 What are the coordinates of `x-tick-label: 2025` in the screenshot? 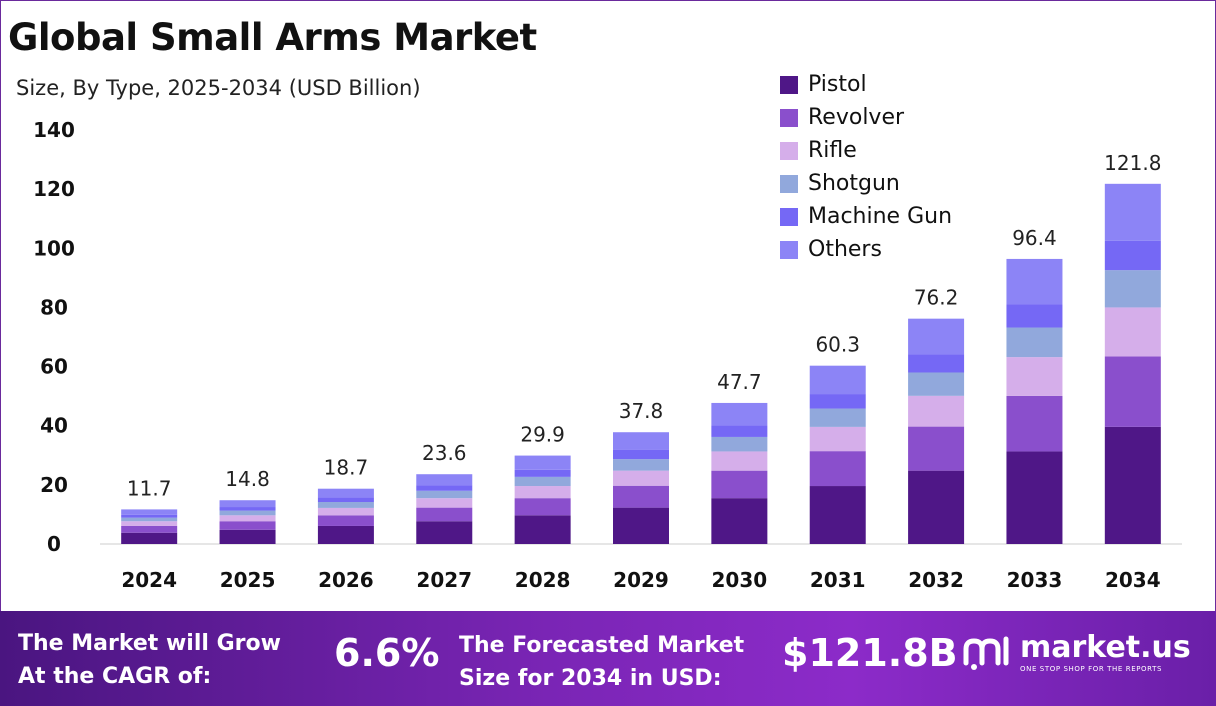 It's located at (248, 580).